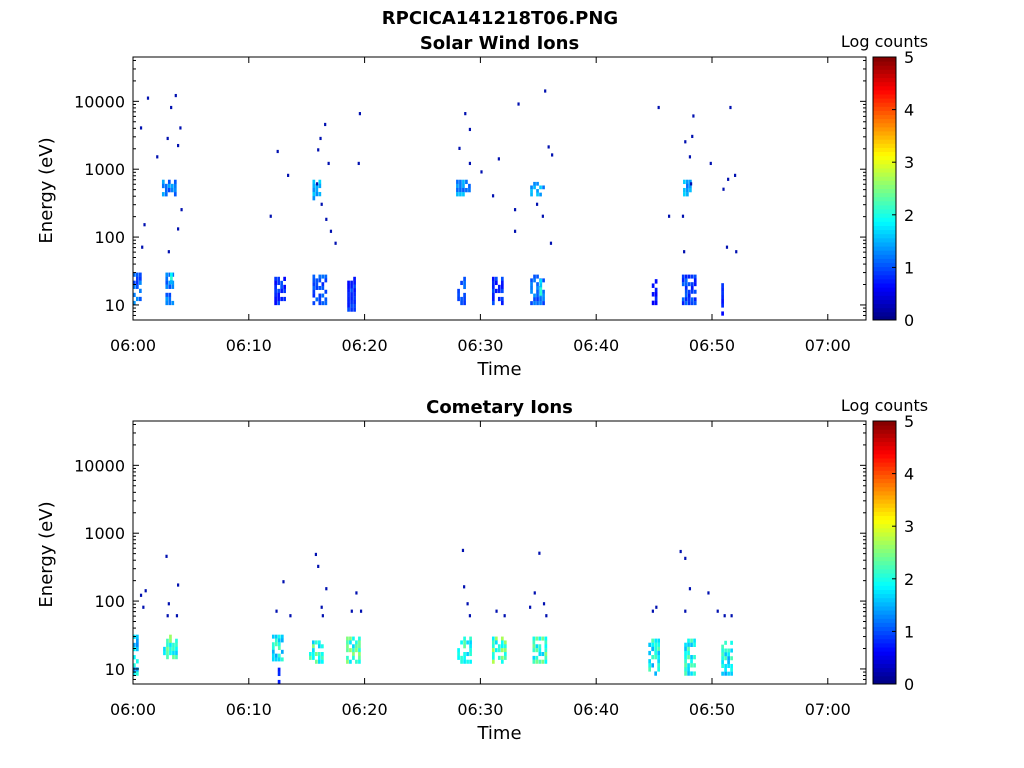 The image size is (1024, 768). What do you see at coordinates (884, 405) in the screenshot?
I see `colorbar-label: Log counts` at bounding box center [884, 405].